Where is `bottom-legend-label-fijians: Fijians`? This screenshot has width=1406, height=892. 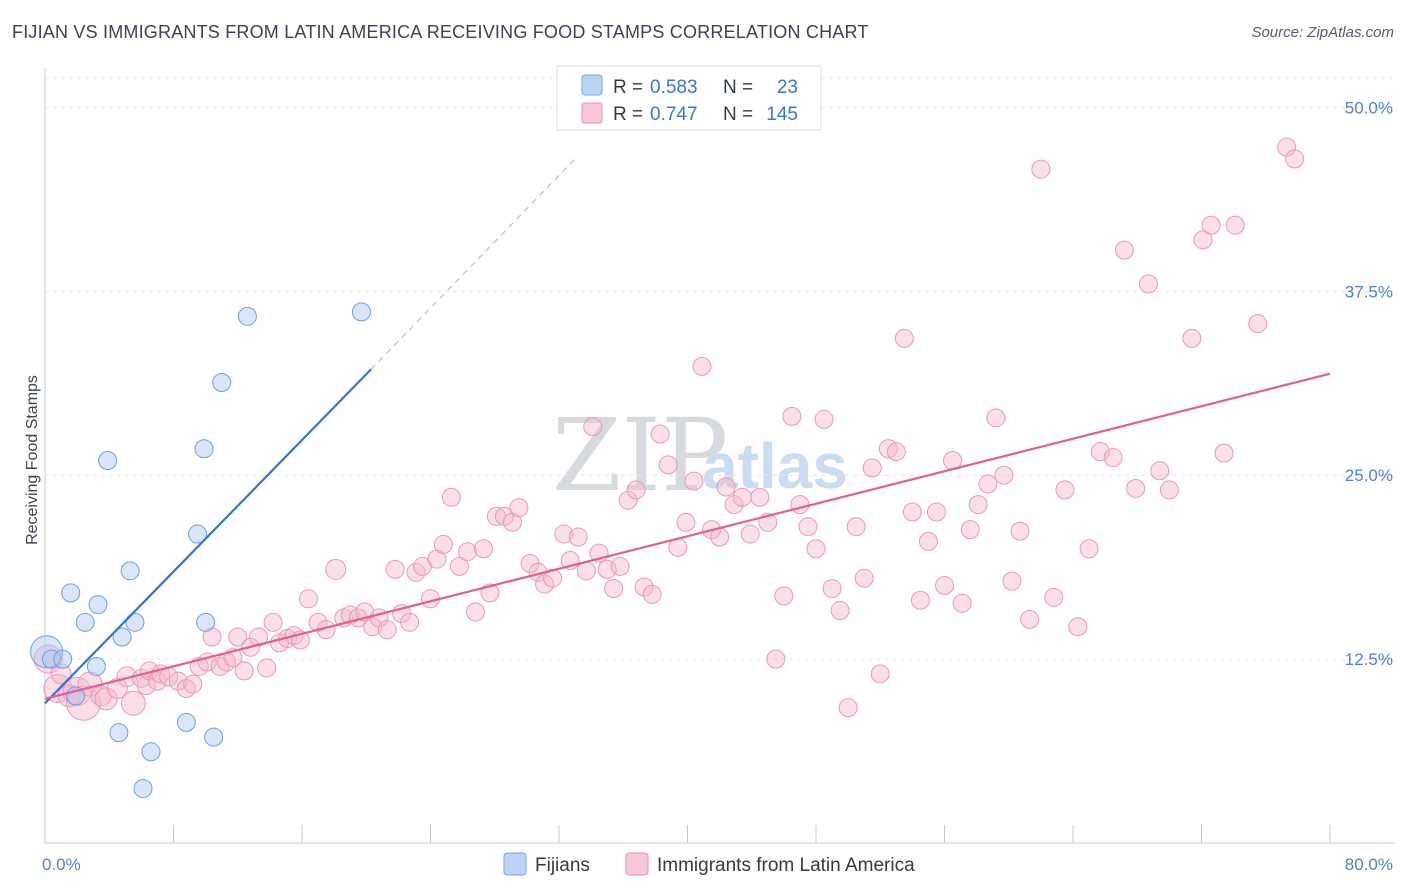
bottom-legend-label-fijians: Fijians is located at coordinates (562, 865).